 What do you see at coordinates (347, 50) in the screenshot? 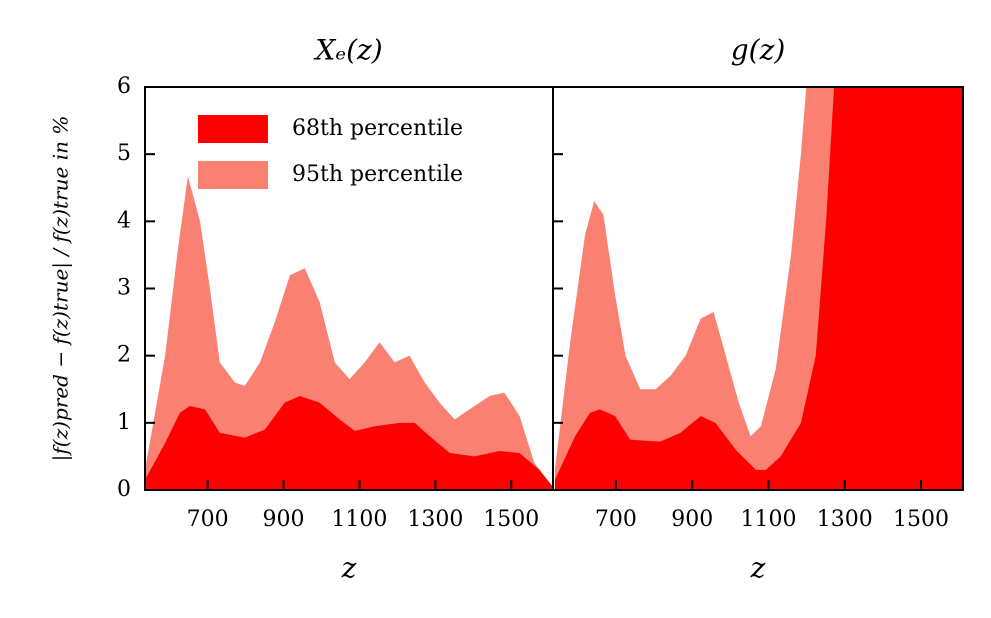
I see `panel-title: Xₑ(z)` at bounding box center [347, 50].